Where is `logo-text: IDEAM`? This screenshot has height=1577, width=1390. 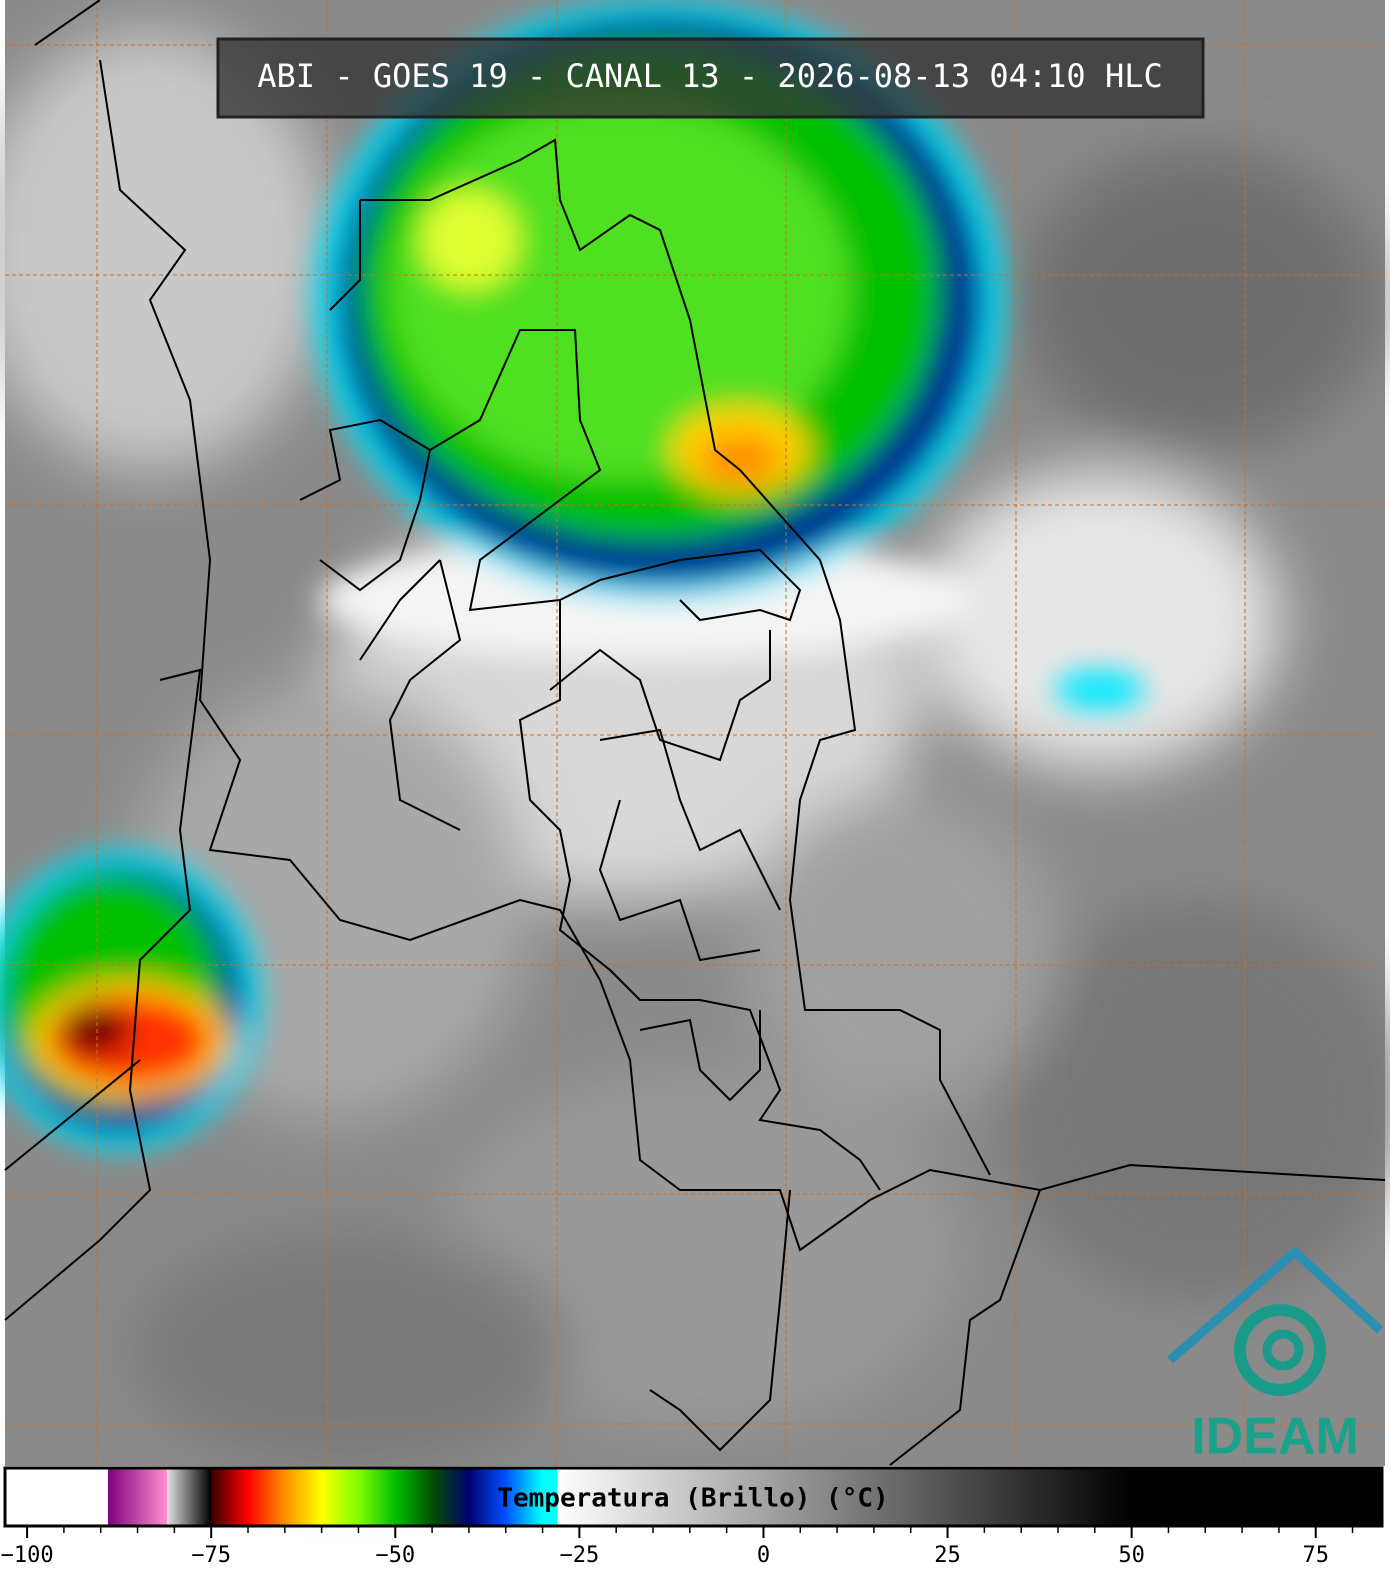 logo-text: IDEAM is located at coordinates (1275, 1437).